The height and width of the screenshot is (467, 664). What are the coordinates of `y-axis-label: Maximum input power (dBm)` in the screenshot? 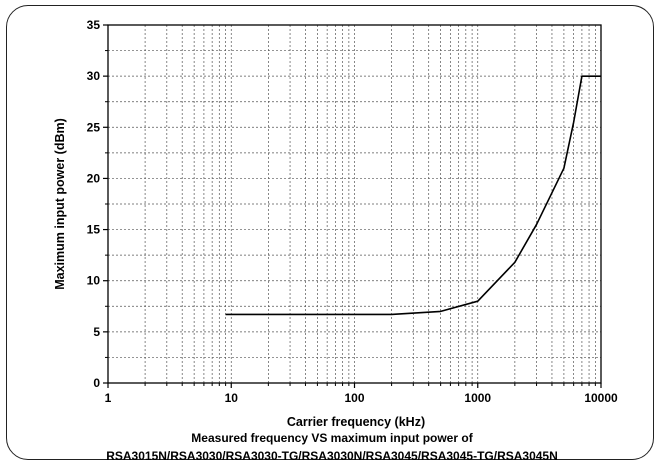 It's located at (60, 204).